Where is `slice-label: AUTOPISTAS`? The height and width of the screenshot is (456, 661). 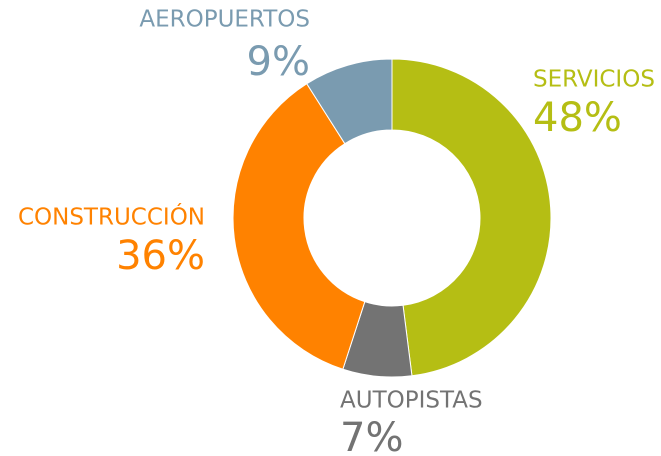
slice-label: AUTOPISTAS is located at coordinates (411, 401).